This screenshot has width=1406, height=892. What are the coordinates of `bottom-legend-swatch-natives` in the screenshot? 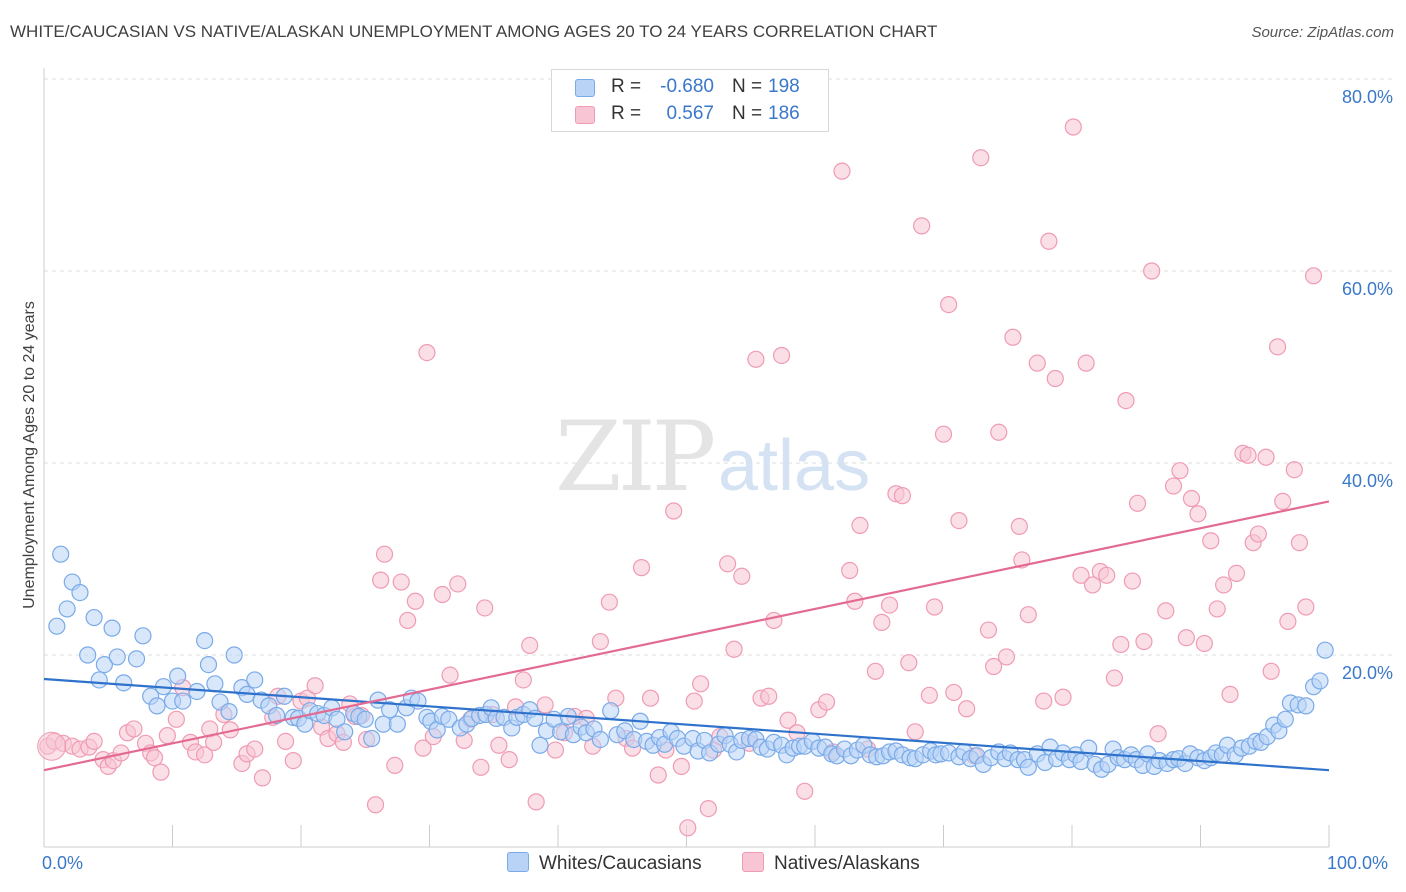 It's located at (753, 862).